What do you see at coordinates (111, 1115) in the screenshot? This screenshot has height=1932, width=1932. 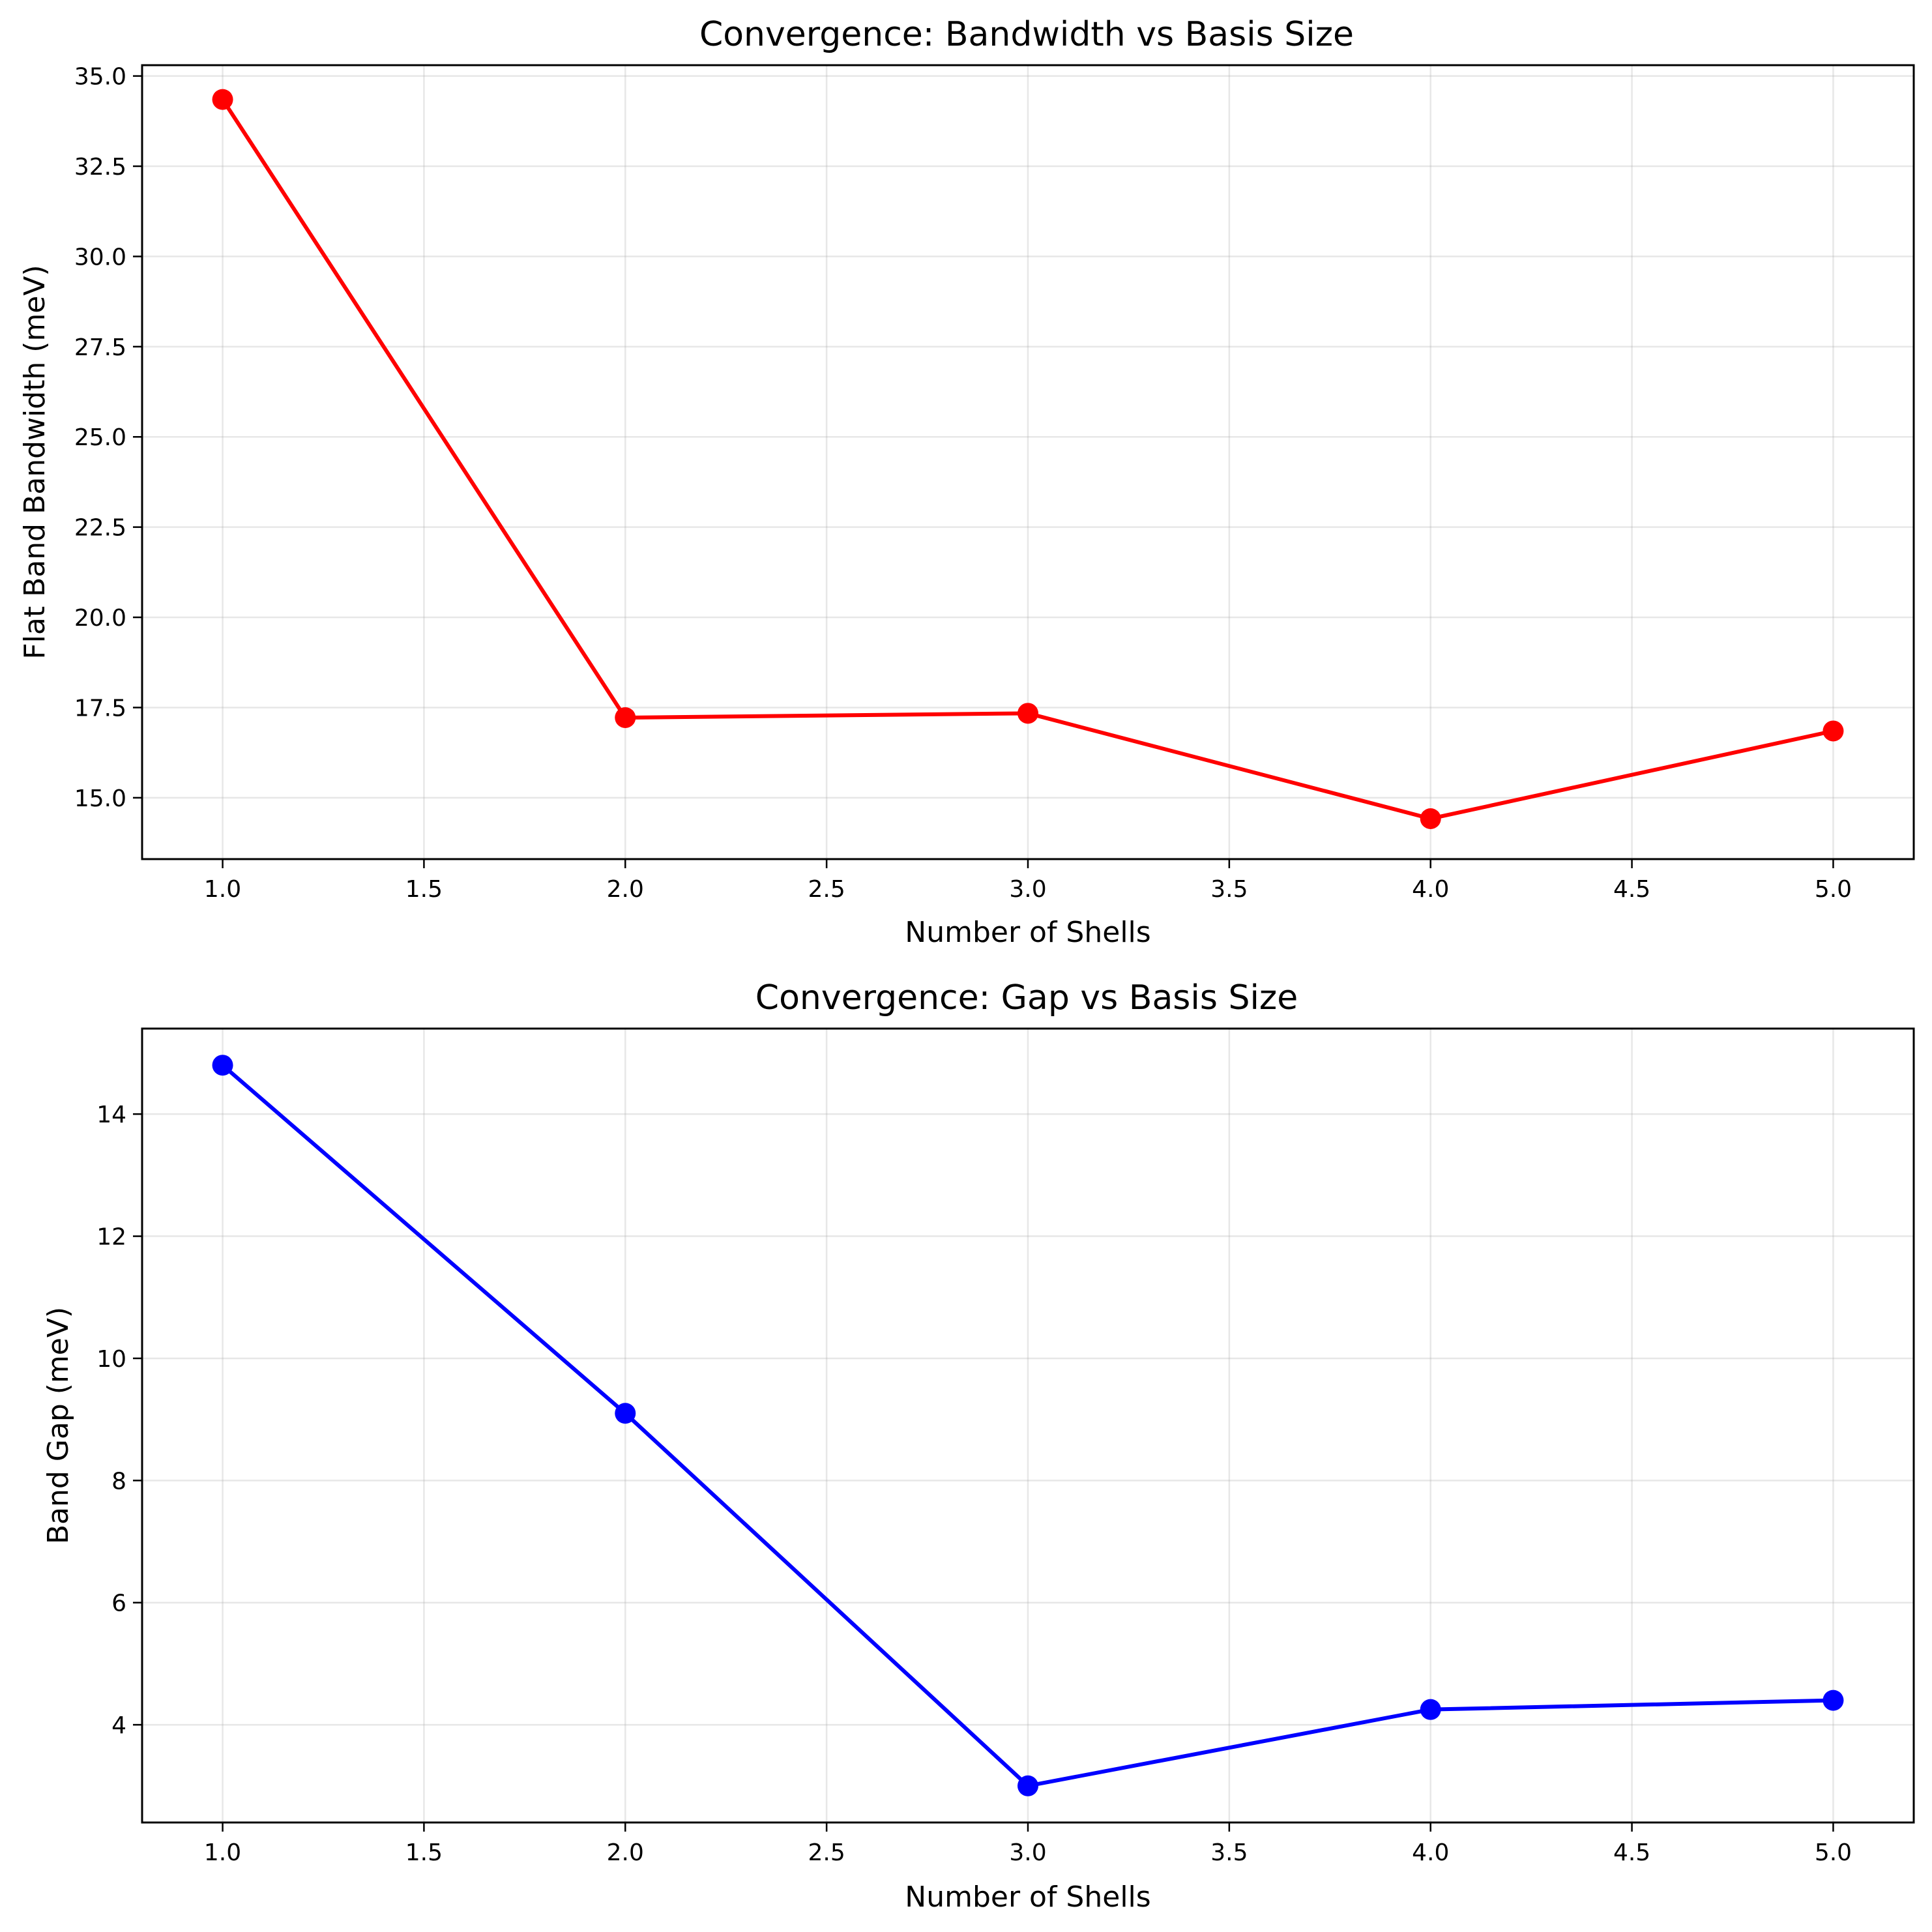 I see `y-tick-label: 14` at bounding box center [111, 1115].